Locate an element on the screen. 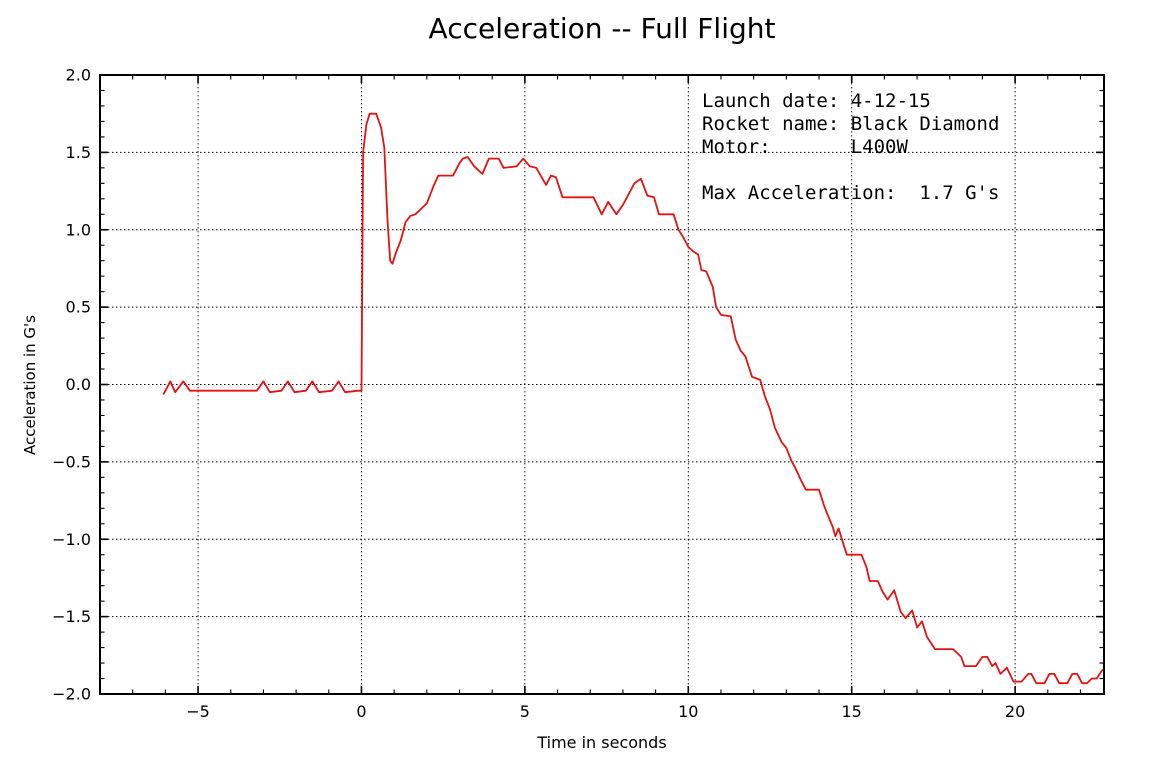 The image size is (1155, 770). y-tick-label: 2.0 is located at coordinates (78, 75).